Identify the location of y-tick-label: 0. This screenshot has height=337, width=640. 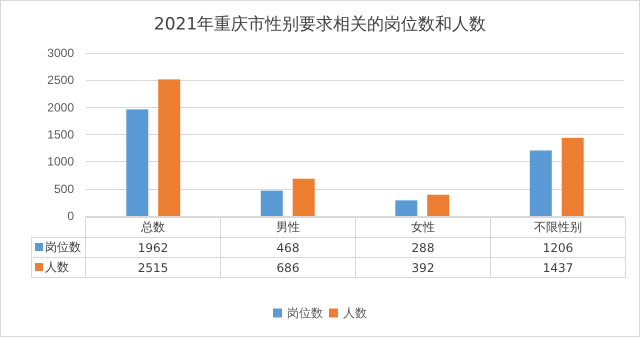
(70, 216).